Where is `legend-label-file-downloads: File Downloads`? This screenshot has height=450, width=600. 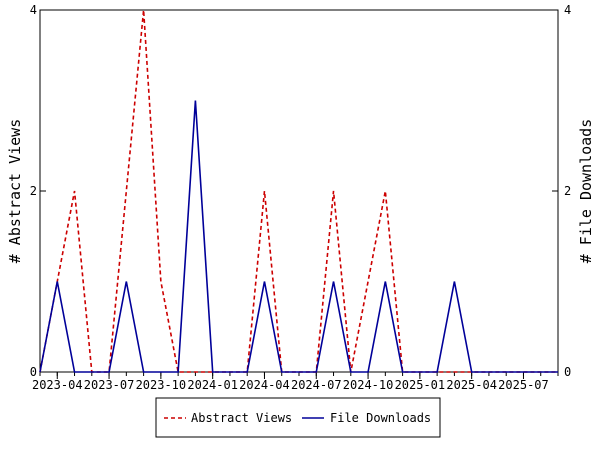 legend-label-file-downloads: File Downloads is located at coordinates (380, 418).